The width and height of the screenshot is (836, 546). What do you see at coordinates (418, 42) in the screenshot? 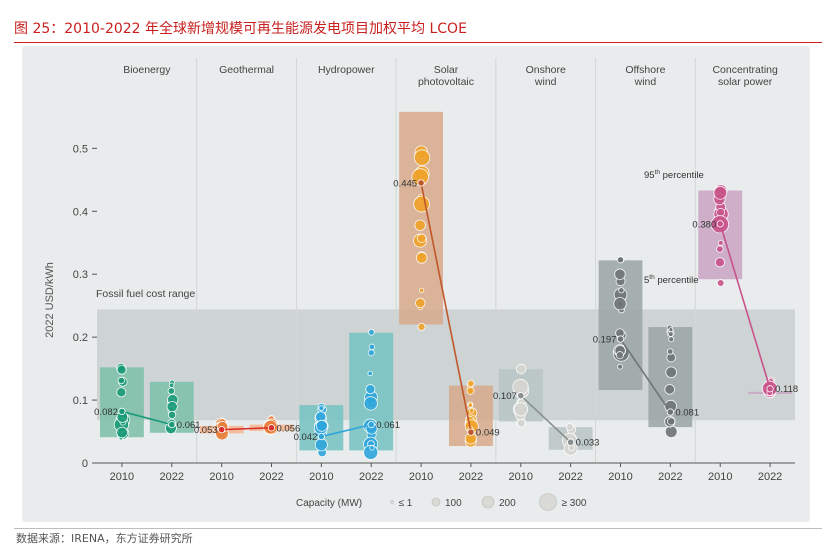
I see `title-rule` at bounding box center [418, 42].